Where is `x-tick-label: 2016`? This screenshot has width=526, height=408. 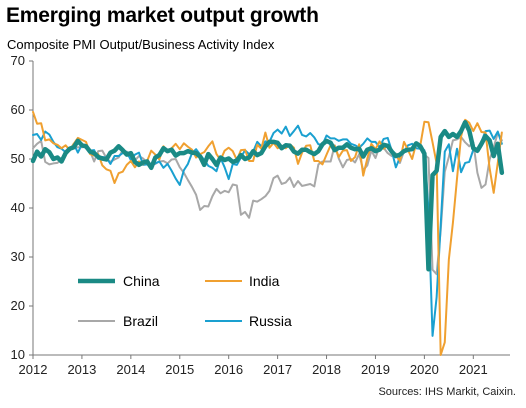 x-tick-label: 2016 is located at coordinates (228, 369).